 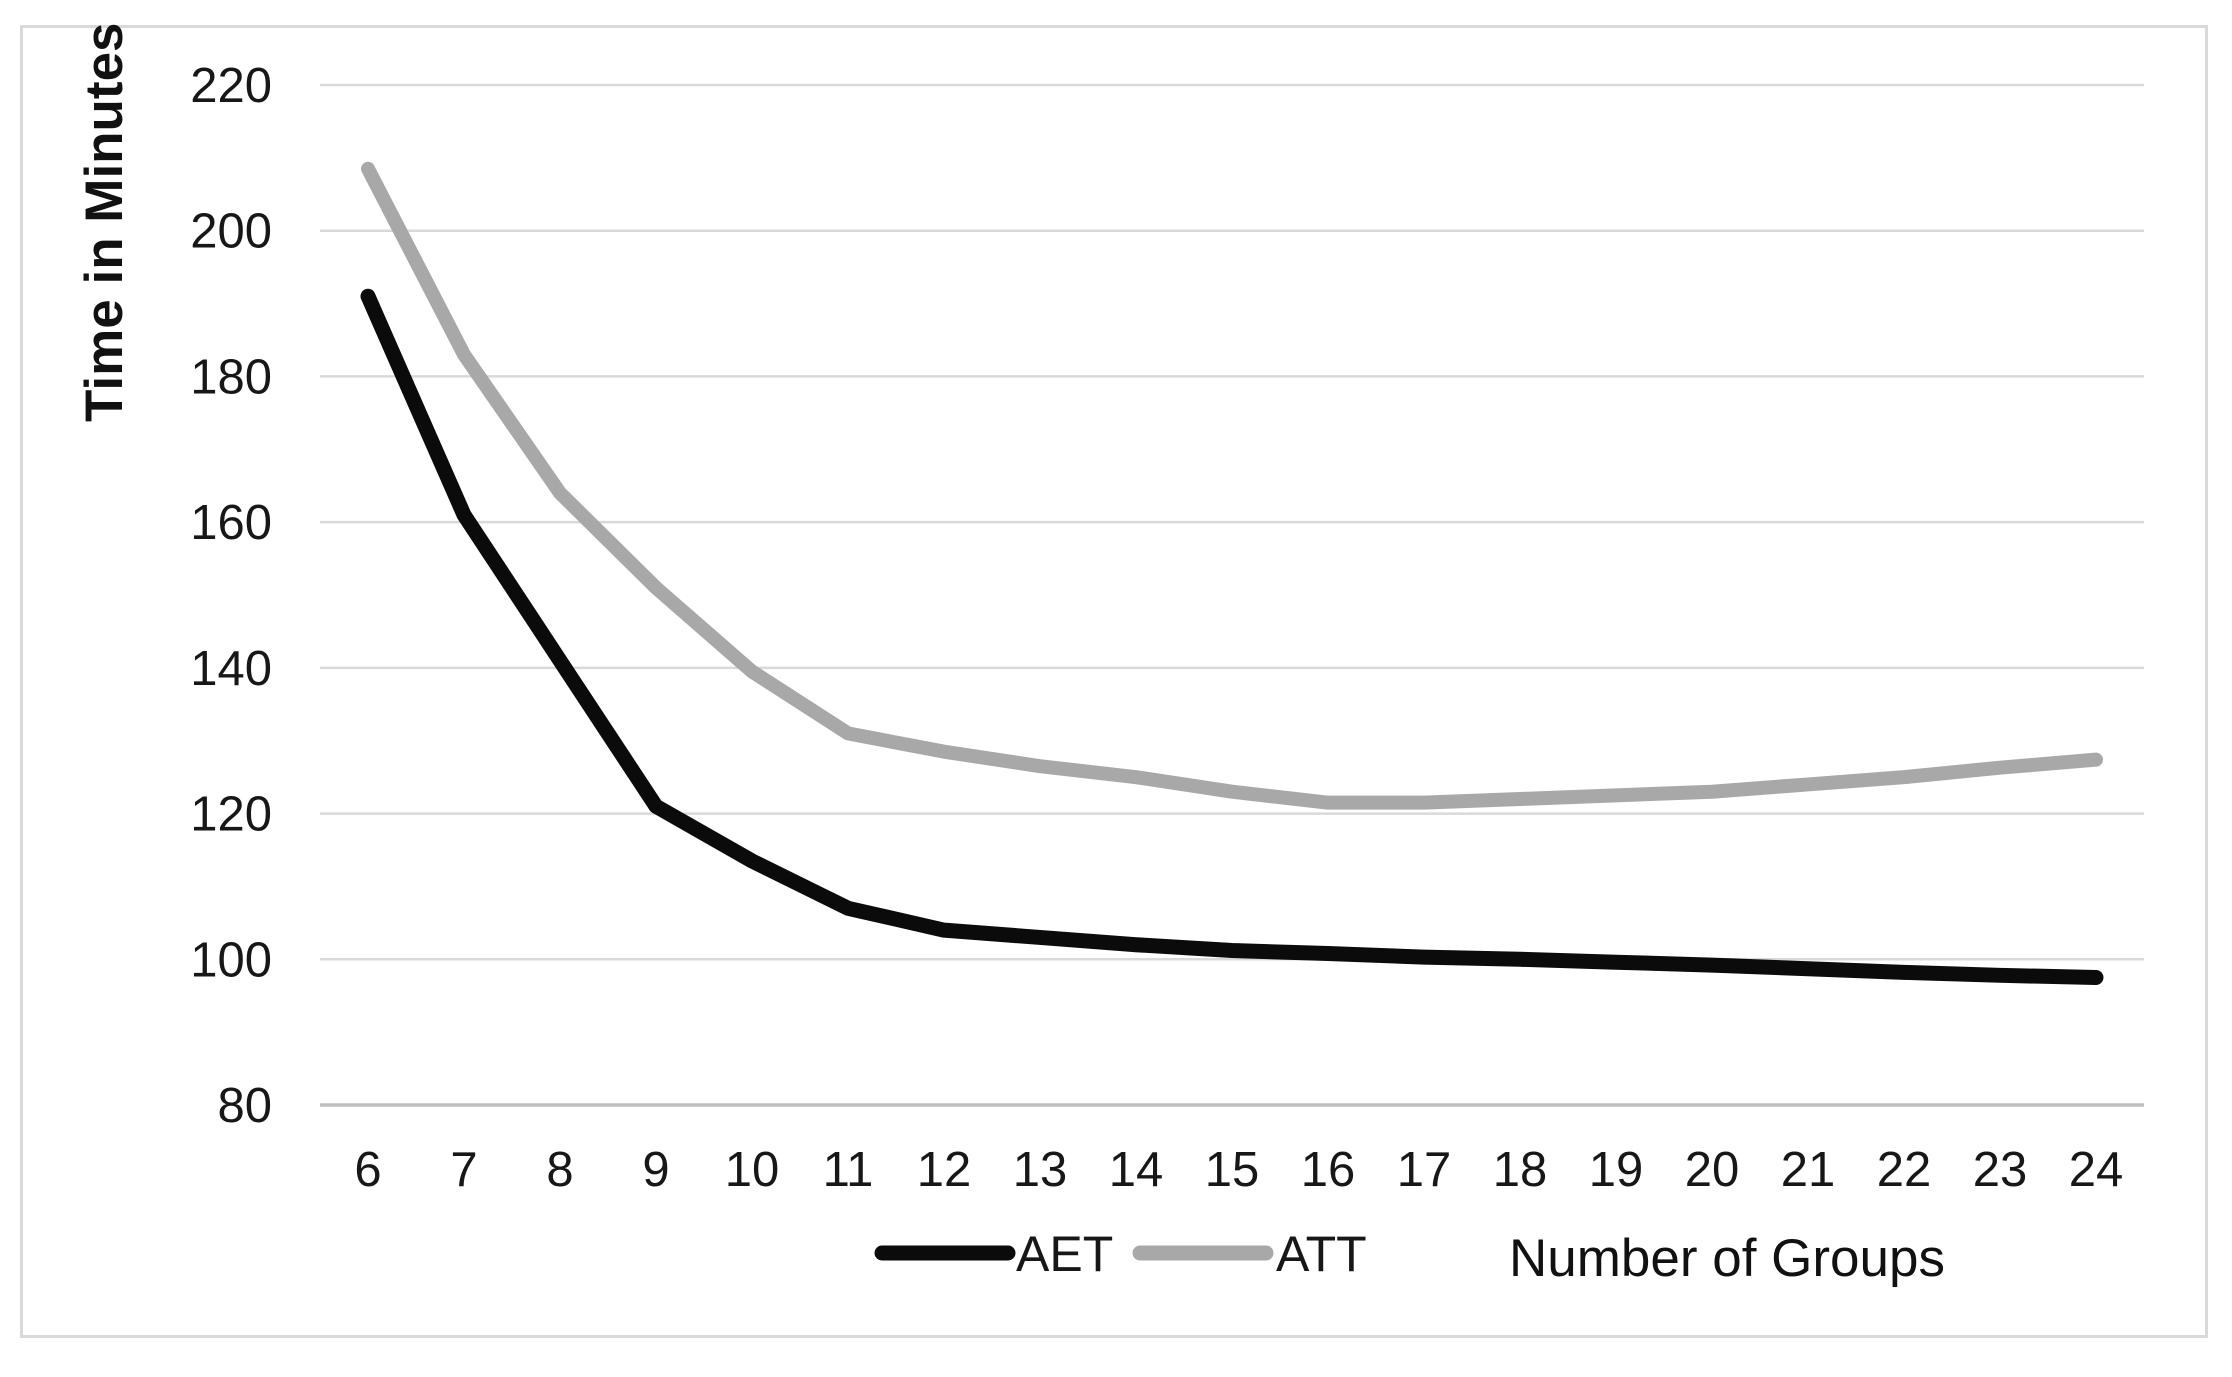 What do you see at coordinates (231, 815) in the screenshot?
I see `y-tick-label: 120` at bounding box center [231, 815].